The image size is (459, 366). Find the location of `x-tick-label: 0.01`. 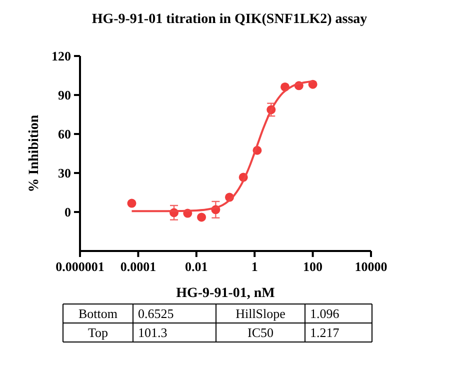

x-tick-label: 0.01 is located at coordinates (196, 266).